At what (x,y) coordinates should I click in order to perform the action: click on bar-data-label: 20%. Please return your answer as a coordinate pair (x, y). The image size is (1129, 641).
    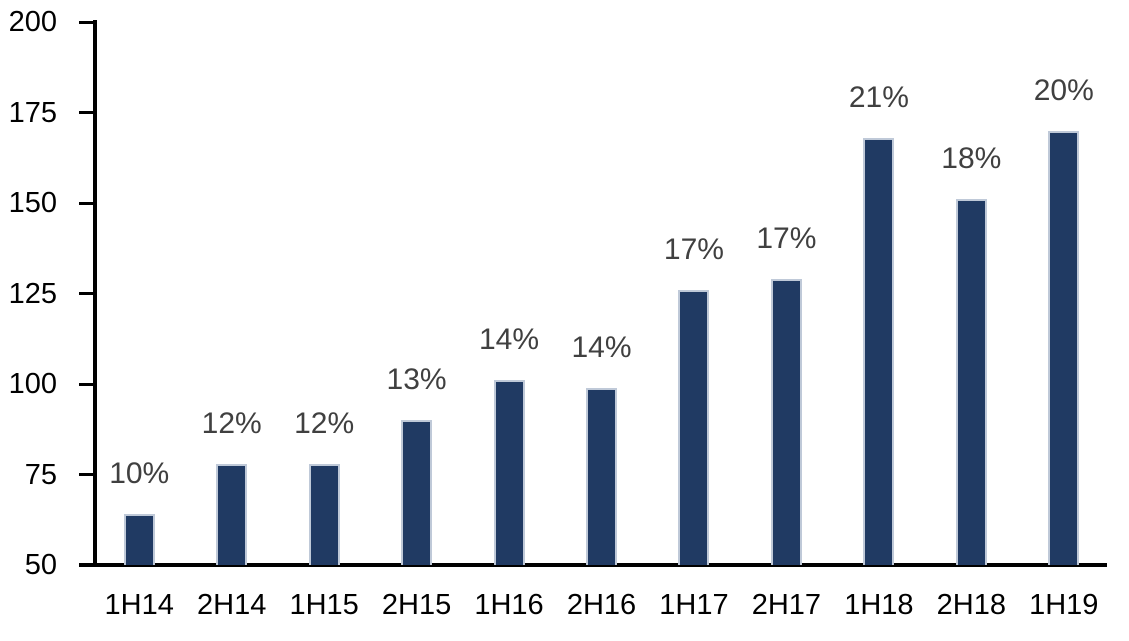
    Looking at the image, I should click on (1063, 90).